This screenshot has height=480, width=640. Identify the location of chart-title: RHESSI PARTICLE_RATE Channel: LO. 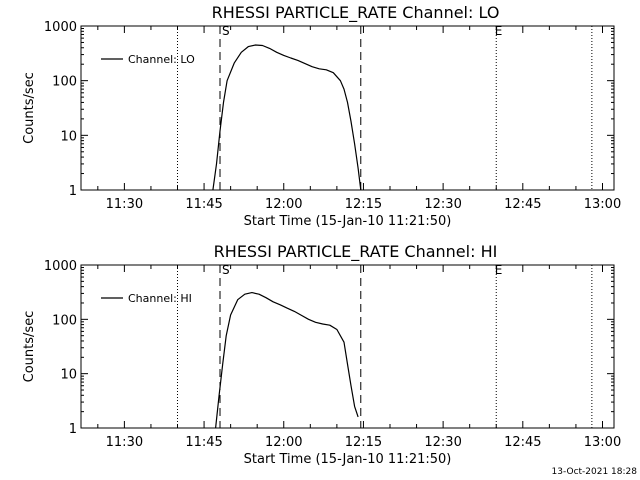
(356, 13).